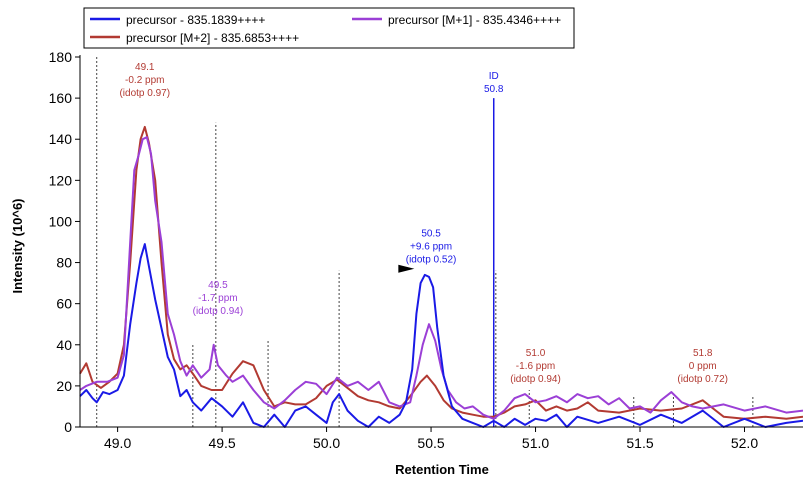 The height and width of the screenshot is (482, 803). Describe the element at coordinates (64, 386) in the screenshot. I see `y-tick-label: 20` at that location.